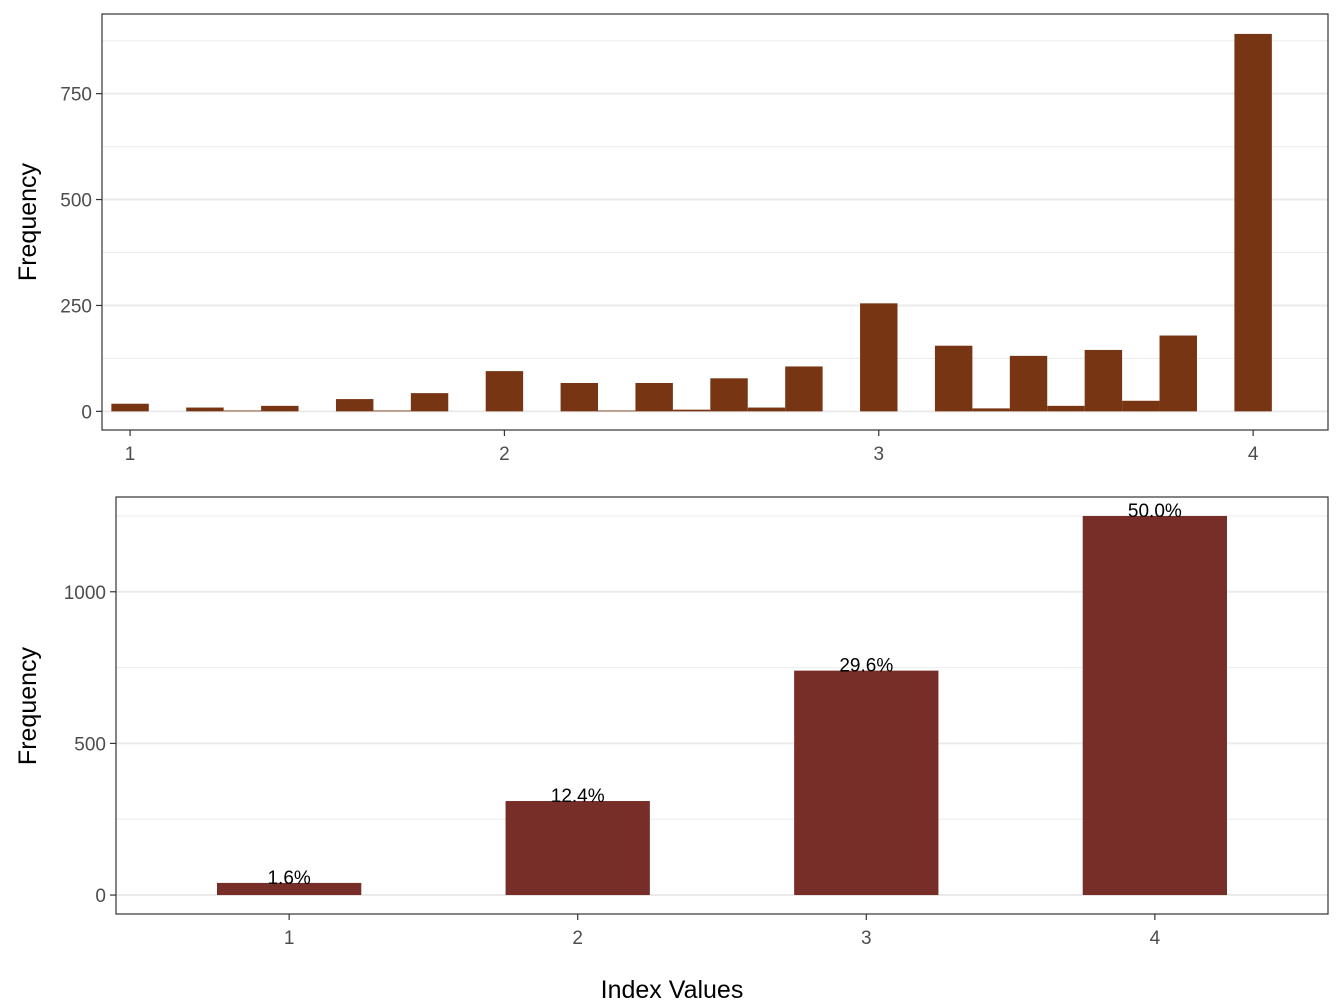  I want to click on top-y-tick-label: 750, so click(76, 95).